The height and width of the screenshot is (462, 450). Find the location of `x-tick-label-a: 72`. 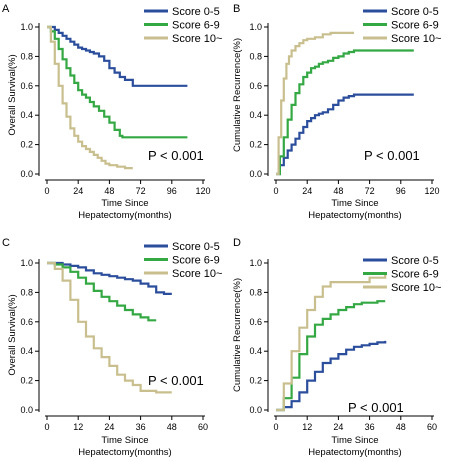

x-tick-label-a: 72 is located at coordinates (141, 191).